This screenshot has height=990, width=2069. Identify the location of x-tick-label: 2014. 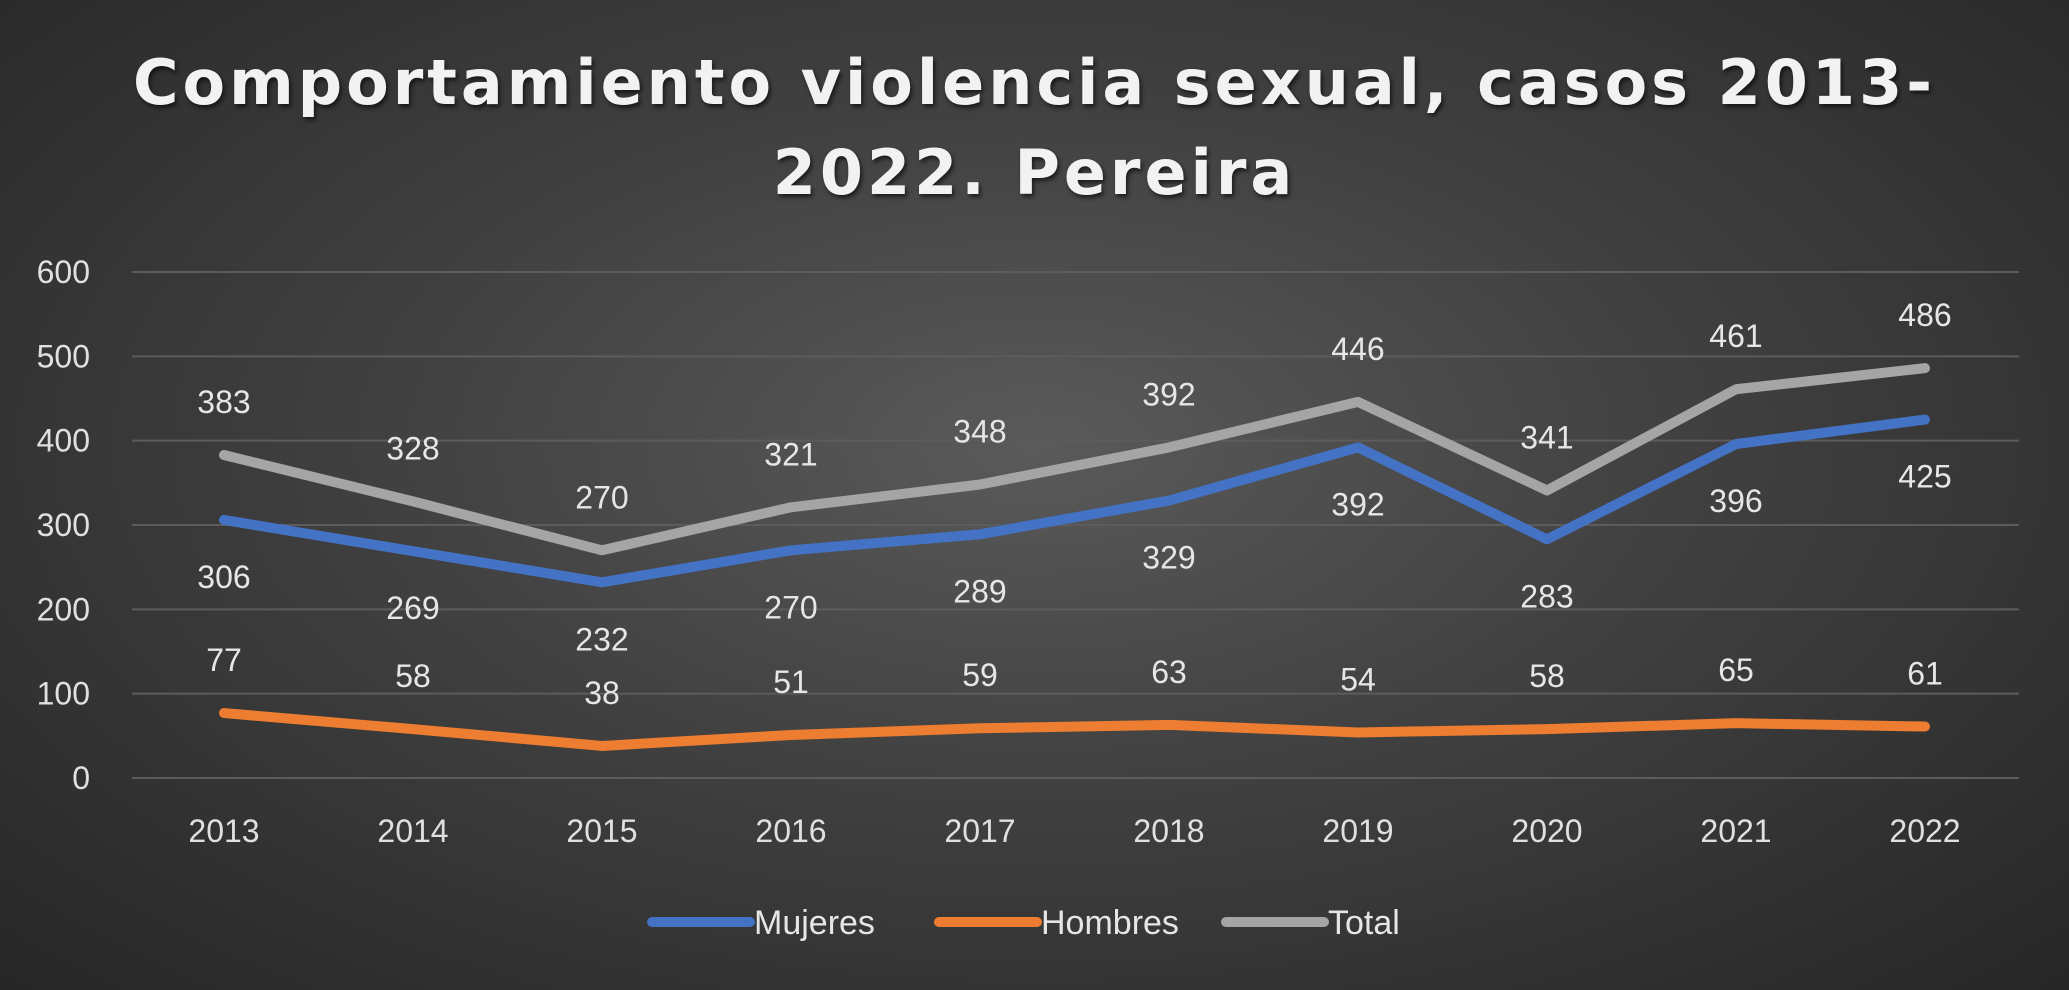
(412, 831).